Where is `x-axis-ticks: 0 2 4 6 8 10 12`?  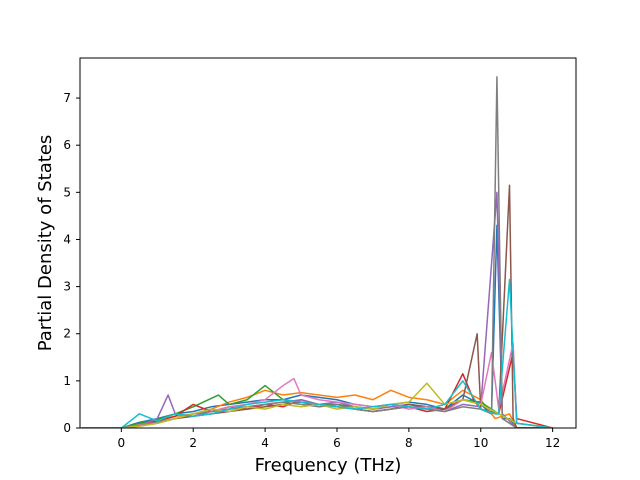 x-axis-ticks: 0 2 4 6 8 10 12 is located at coordinates (339, 439).